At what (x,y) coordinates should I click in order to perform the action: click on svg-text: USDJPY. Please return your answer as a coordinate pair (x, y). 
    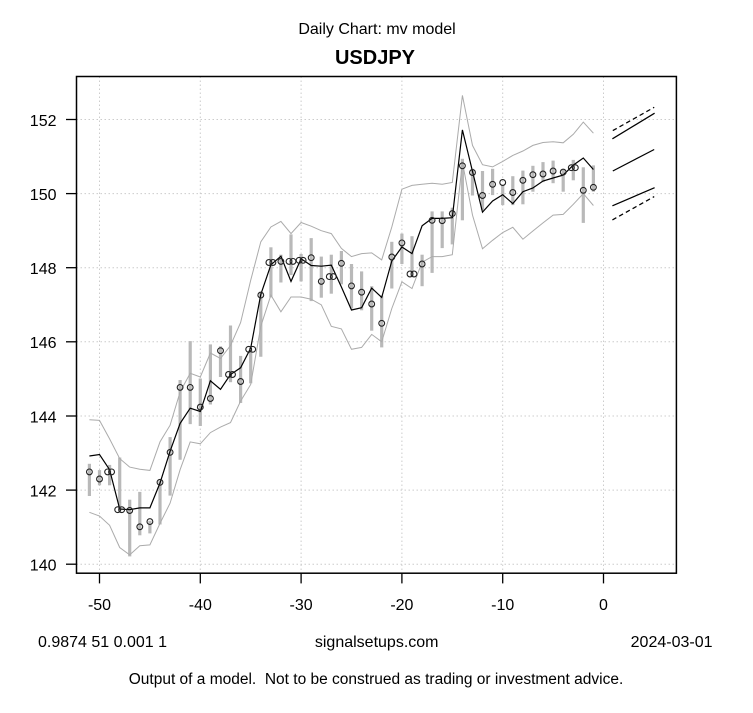
    Looking at the image, I should click on (375, 58).